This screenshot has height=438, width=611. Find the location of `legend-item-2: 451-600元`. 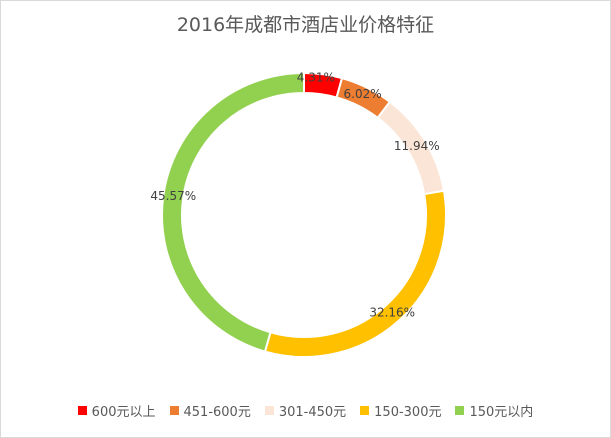

legend-item-2: 451-600元 is located at coordinates (210, 410).